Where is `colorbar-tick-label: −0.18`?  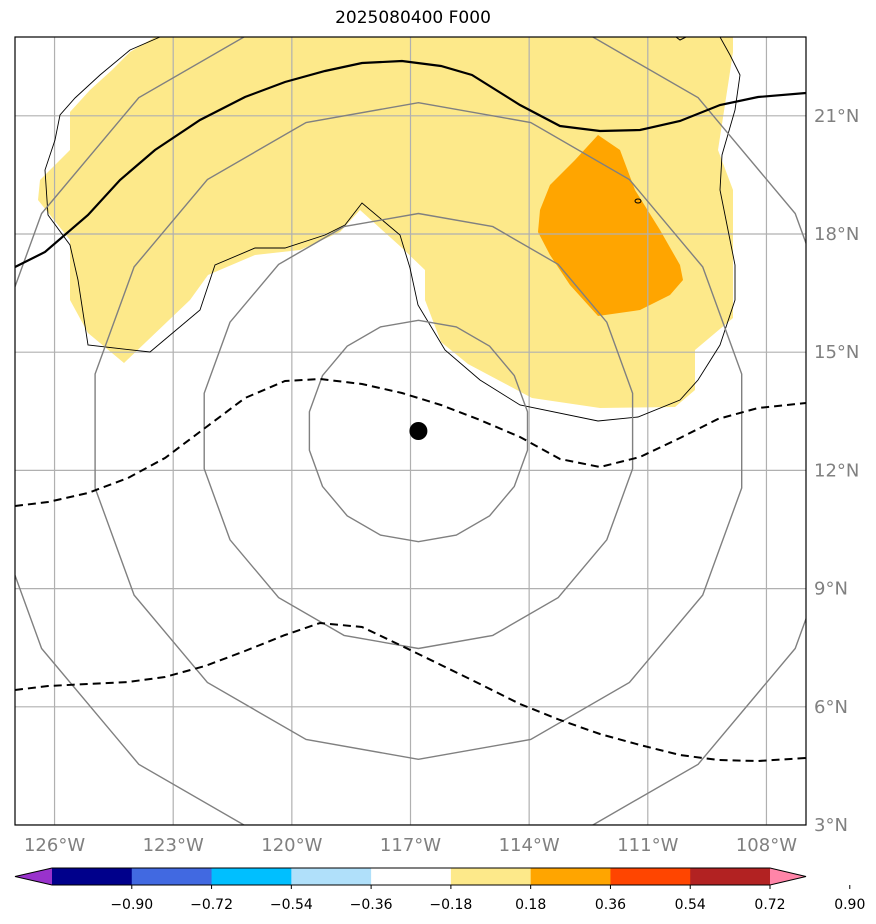 colorbar-tick-label: −0.18 is located at coordinates (450, 905).